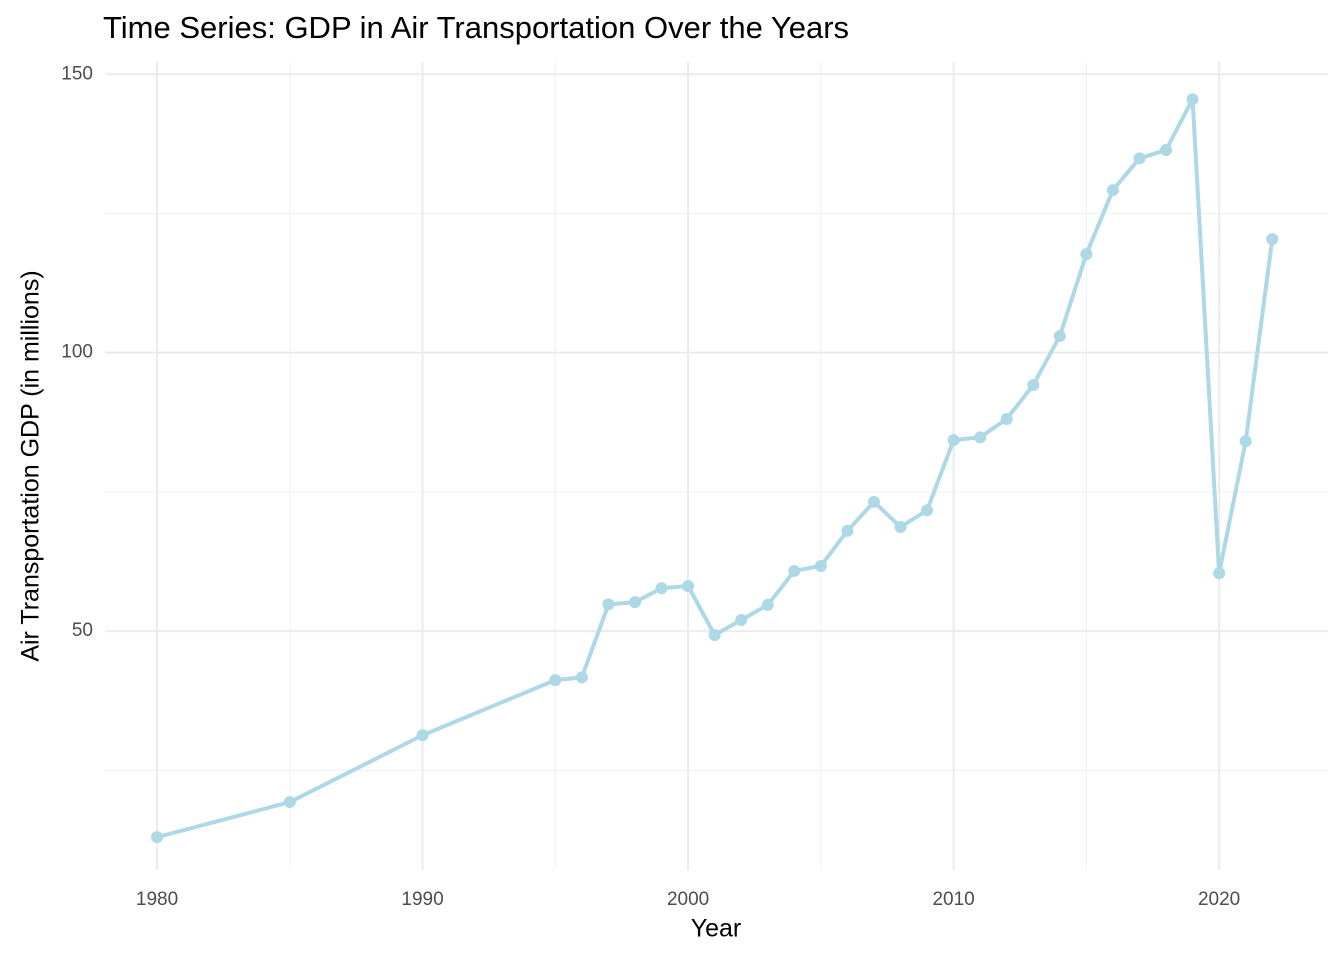  What do you see at coordinates (422, 899) in the screenshot?
I see `x-tick-label: 1990` at bounding box center [422, 899].